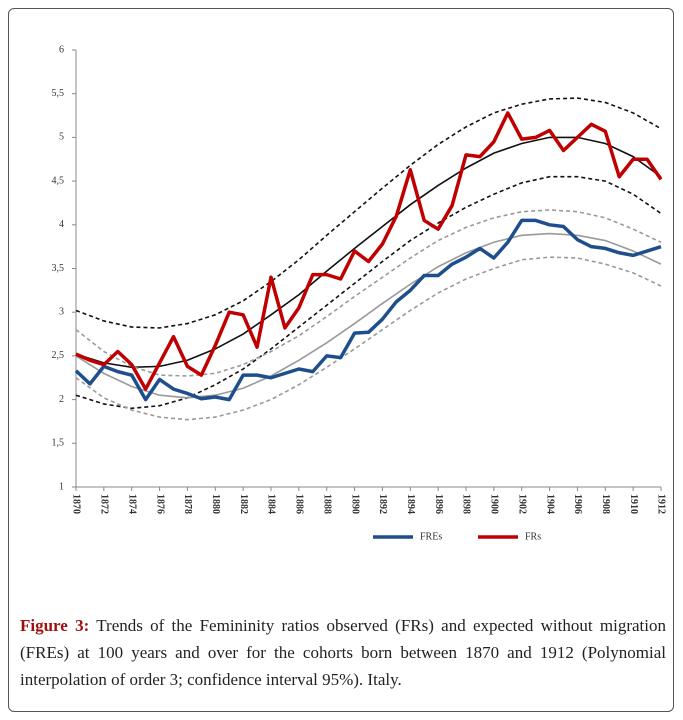  What do you see at coordinates (187, 504) in the screenshot?
I see `x-tick-label: 1878` at bounding box center [187, 504].